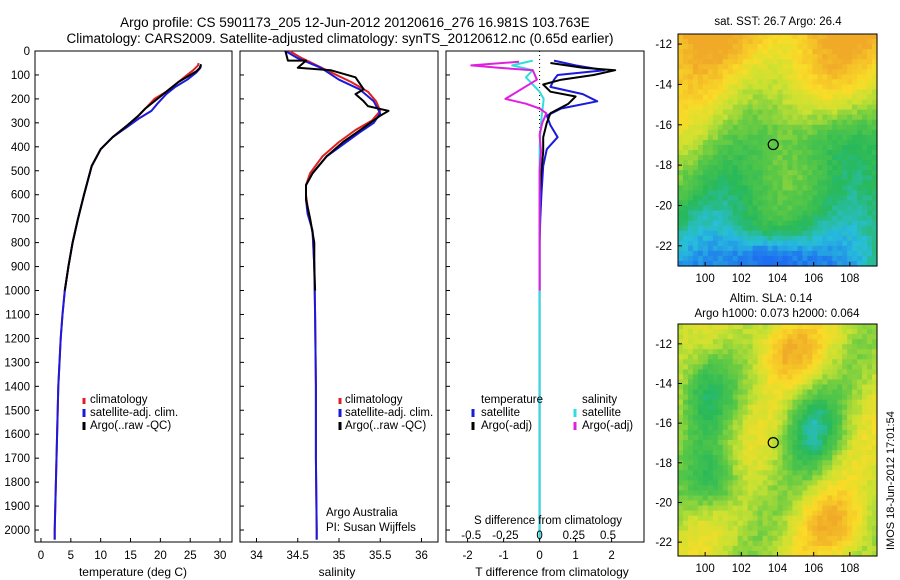 The image size is (900, 580). What do you see at coordinates (20, 172) in the screenshot?
I see `depth-tick-label: 500` at bounding box center [20, 172].